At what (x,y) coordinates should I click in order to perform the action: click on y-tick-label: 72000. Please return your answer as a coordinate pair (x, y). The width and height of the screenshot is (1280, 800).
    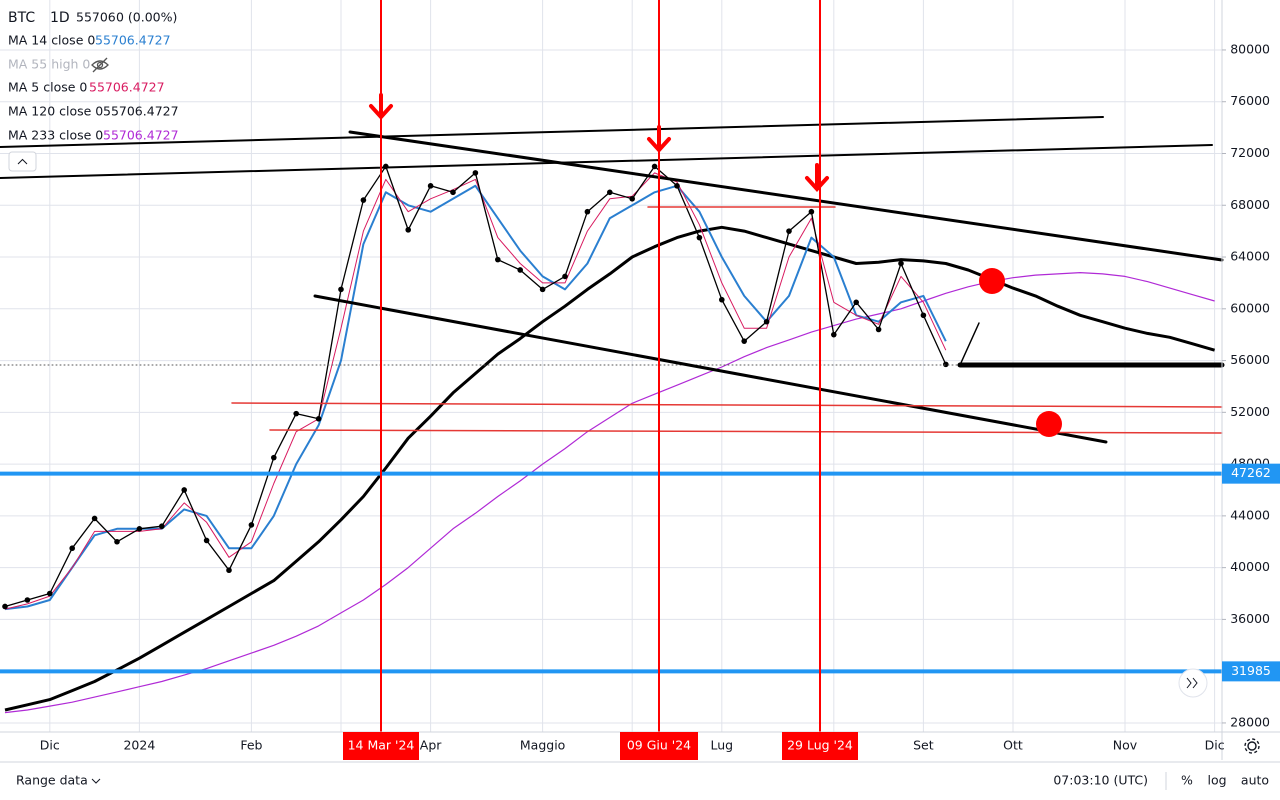
    Looking at the image, I should click on (1250, 152).